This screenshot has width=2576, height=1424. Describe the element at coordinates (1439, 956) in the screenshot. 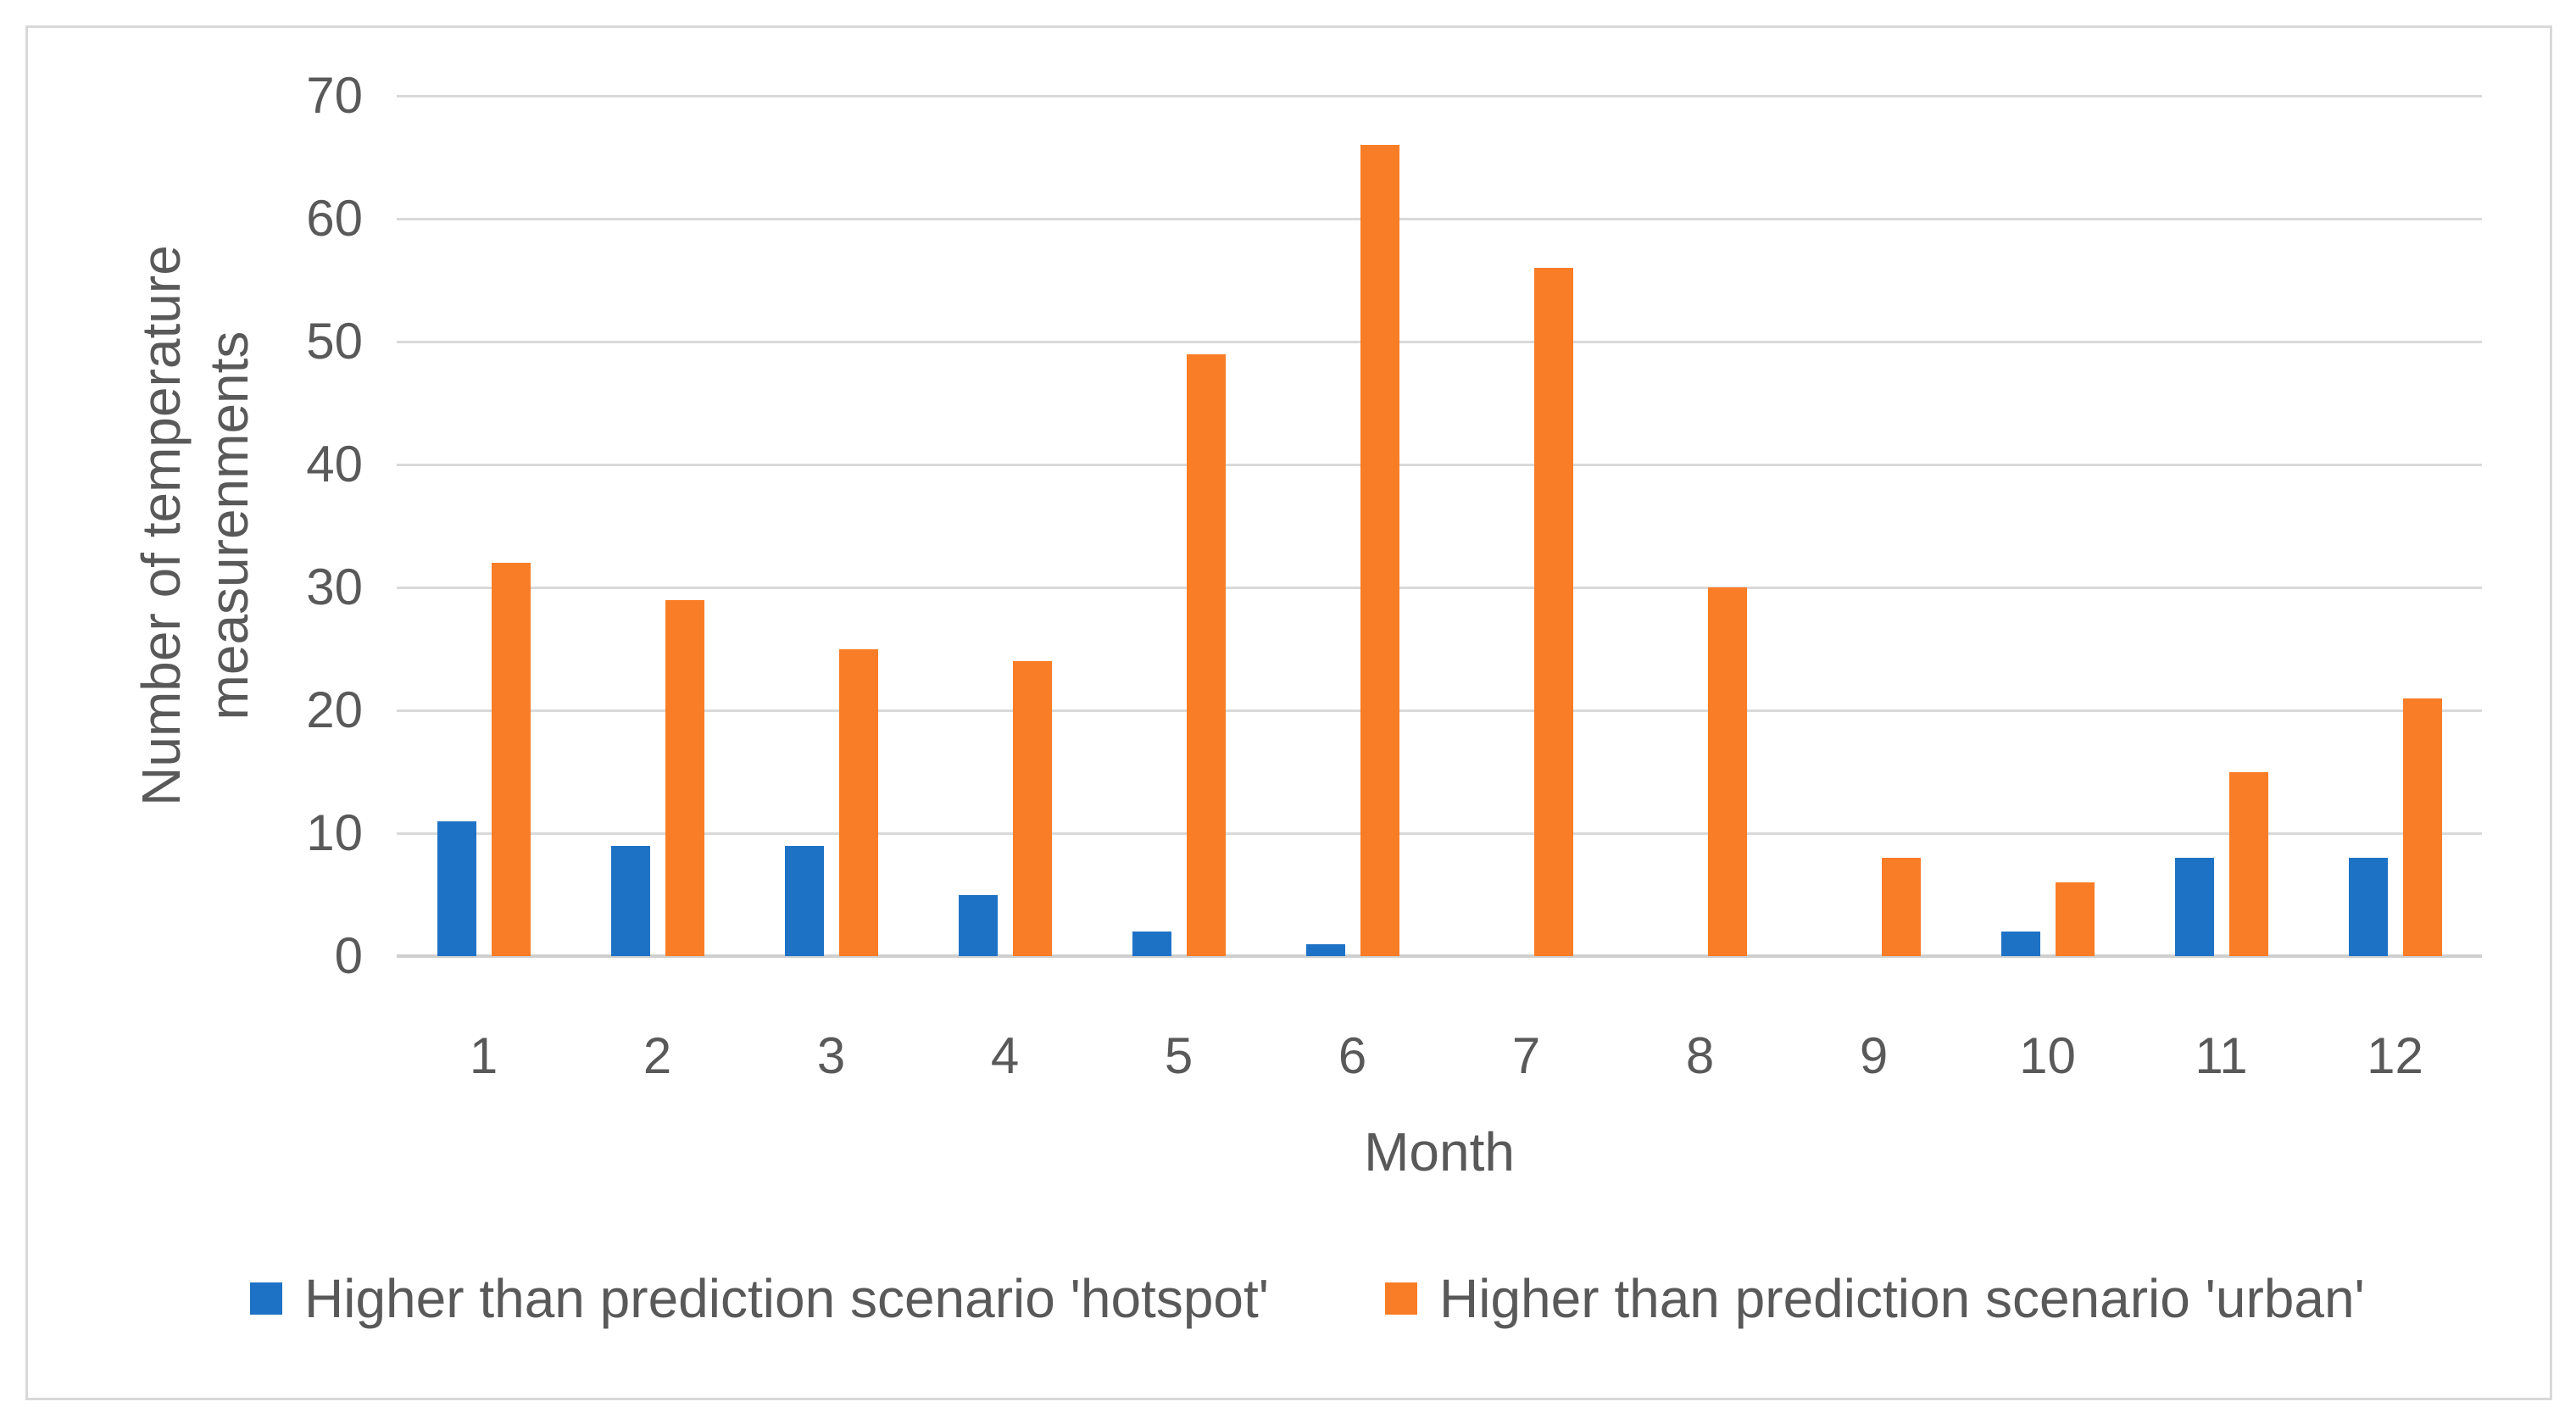

I see `x-axis-line` at that location.